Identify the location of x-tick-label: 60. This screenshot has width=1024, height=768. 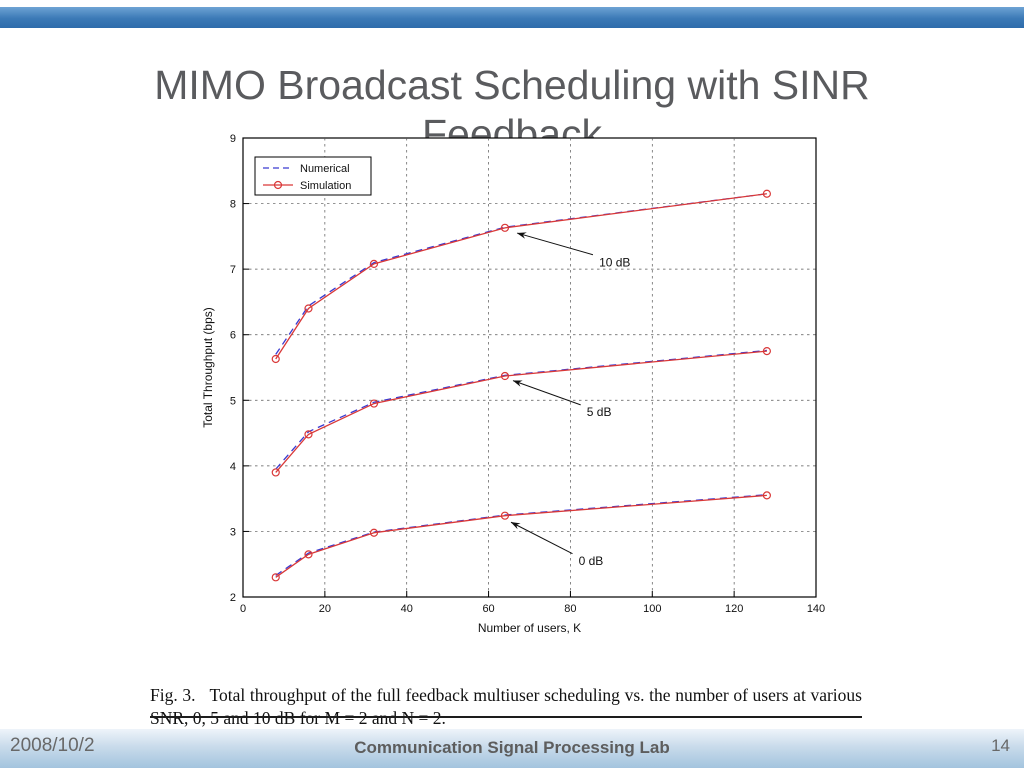
(488, 609).